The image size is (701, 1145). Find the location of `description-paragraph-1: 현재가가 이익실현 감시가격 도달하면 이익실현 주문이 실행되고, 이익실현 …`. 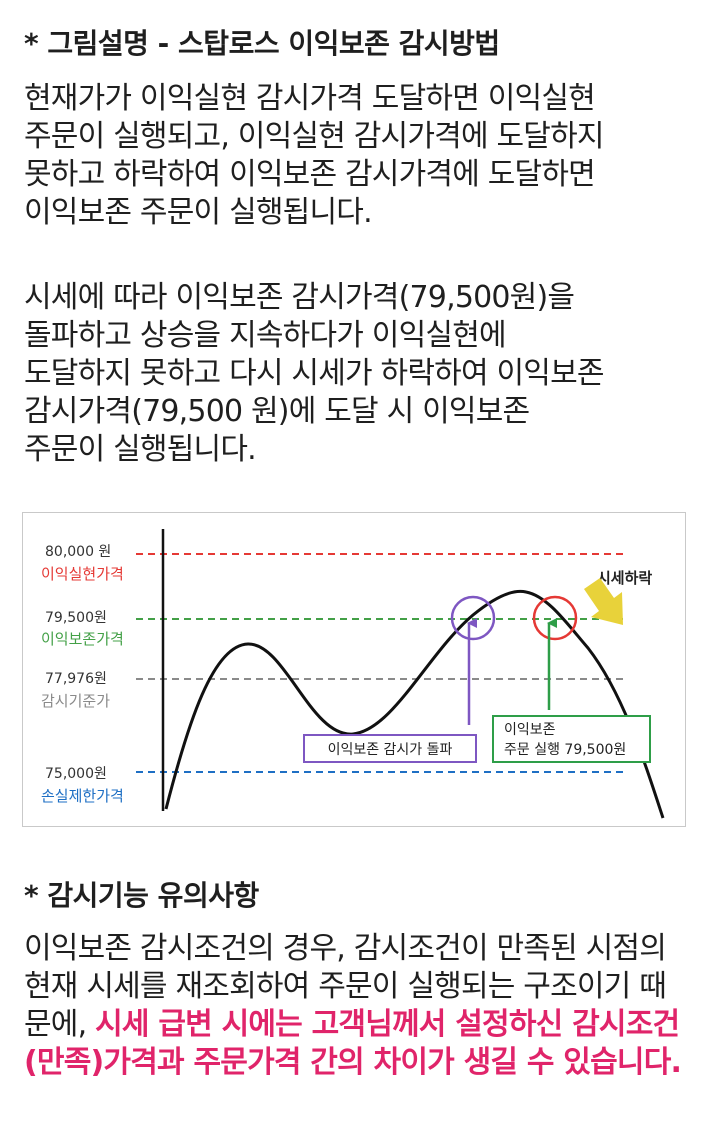

description-paragraph-1: 현재가가 이익실현 감시가격 도달하면 이익실현 주문이 실행되고, 이익실현 … is located at coordinates (354, 156).